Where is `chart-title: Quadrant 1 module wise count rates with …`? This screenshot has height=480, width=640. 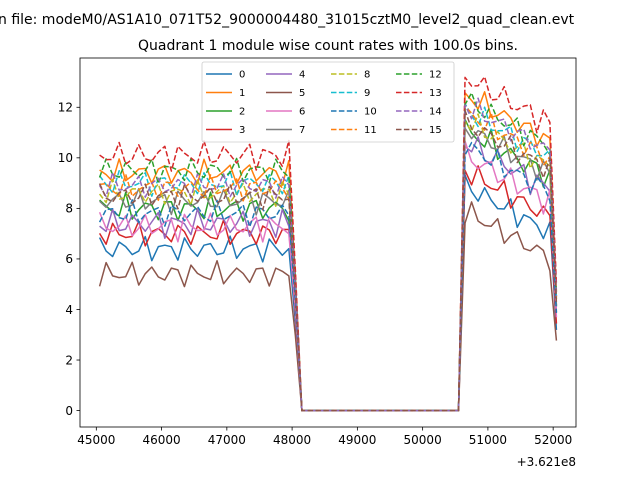 chart-title: Quadrant 1 module wise count rates with … is located at coordinates (328, 46).